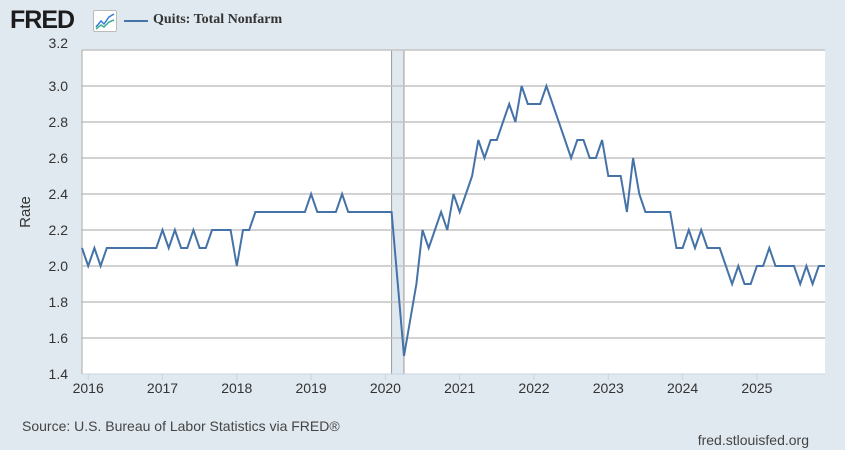  Describe the element at coordinates (59, 266) in the screenshot. I see `y-tick-label: 2.0` at that location.